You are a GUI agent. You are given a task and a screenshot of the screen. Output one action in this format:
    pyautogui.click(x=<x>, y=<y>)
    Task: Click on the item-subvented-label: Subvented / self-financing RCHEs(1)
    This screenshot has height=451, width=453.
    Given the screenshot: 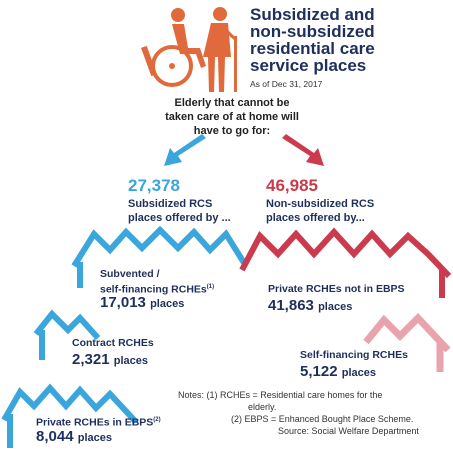 What is the action you would take?
    pyautogui.click(x=157, y=282)
    